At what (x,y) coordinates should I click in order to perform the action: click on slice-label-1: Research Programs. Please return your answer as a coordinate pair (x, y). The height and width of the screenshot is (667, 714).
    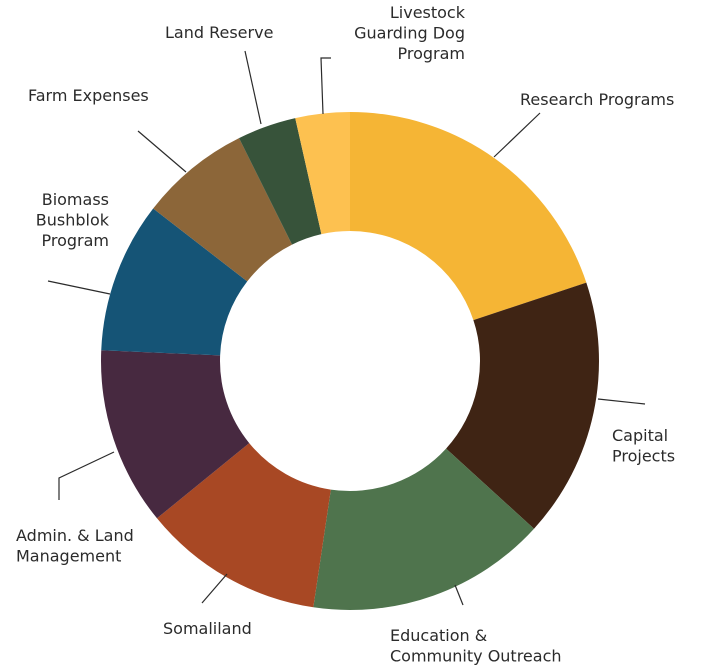
    Looking at the image, I should click on (597, 99).